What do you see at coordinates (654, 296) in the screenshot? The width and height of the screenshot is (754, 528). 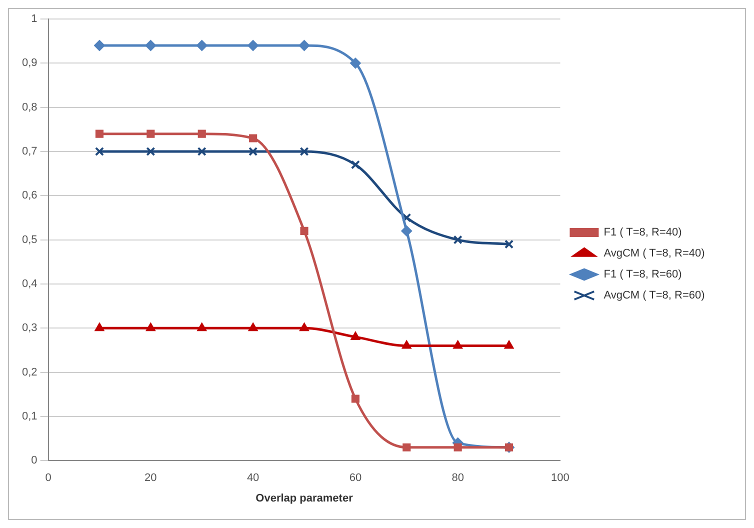 I see `legend-label: AvgCM ( T=8, R=60)` at bounding box center [654, 296].